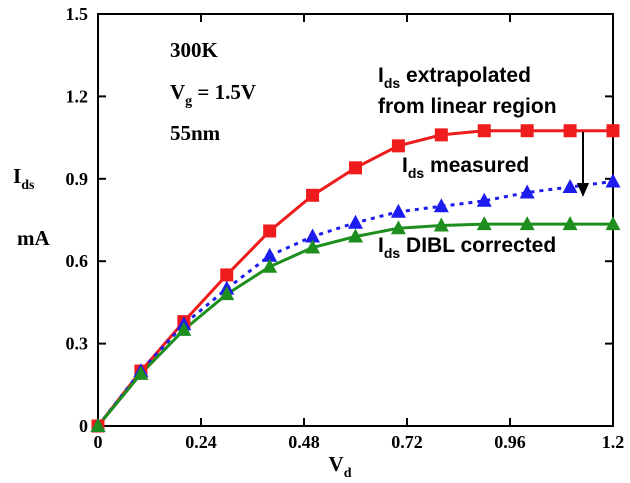 The width and height of the screenshot is (630, 483). What do you see at coordinates (195, 133) in the screenshot?
I see `node-annotation: 55nm` at bounding box center [195, 133].